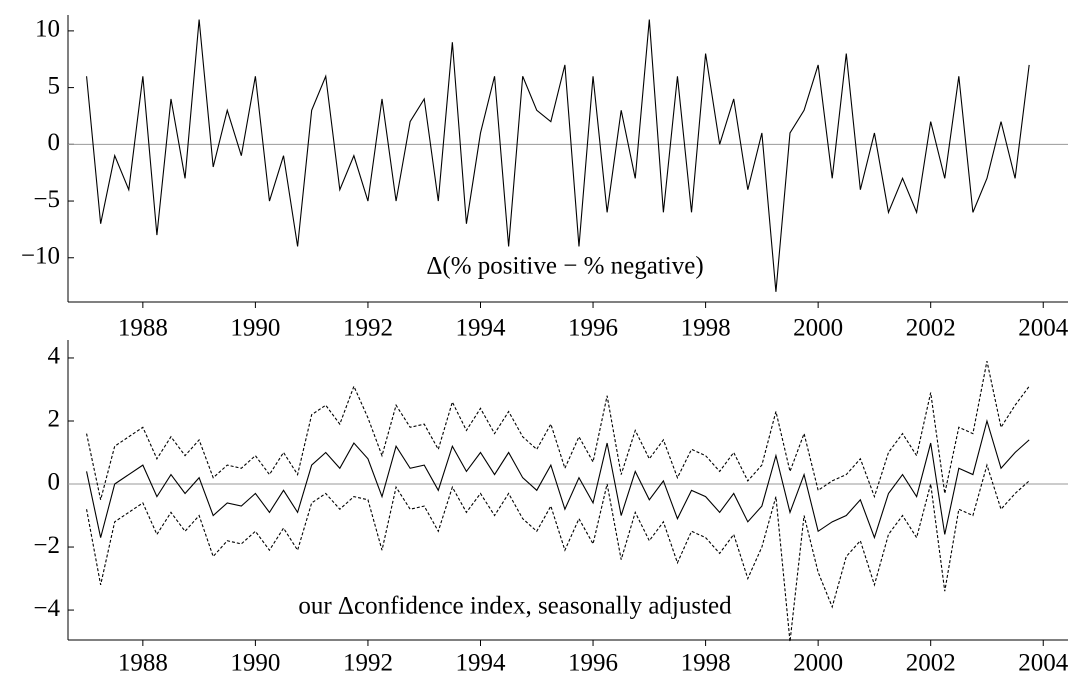  What do you see at coordinates (46, 608) in the screenshot?
I see `y-tick-label: −4` at bounding box center [46, 608].